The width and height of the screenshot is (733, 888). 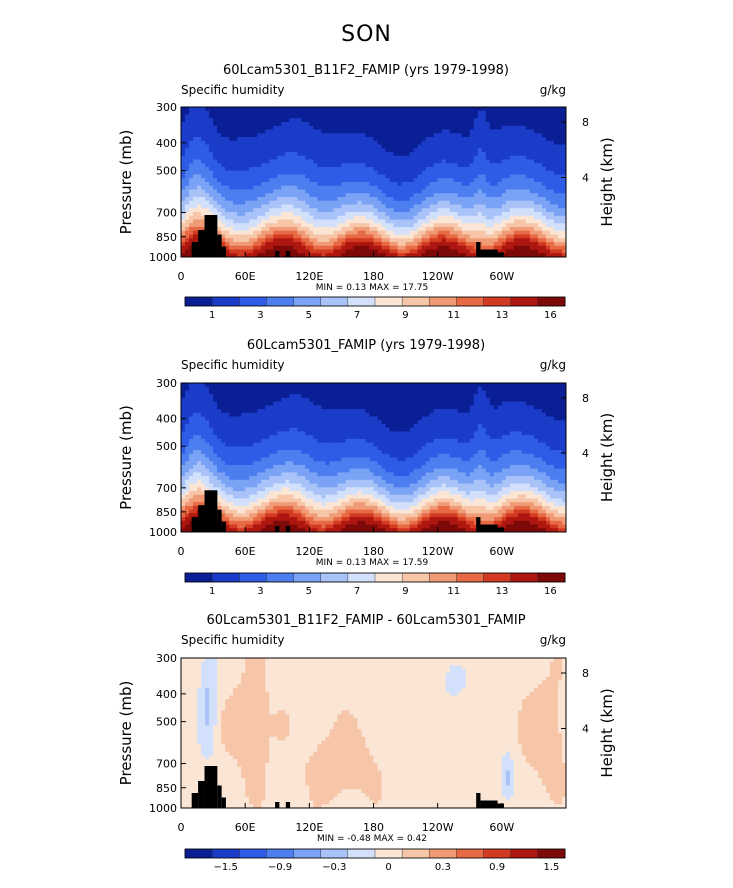 What do you see at coordinates (260, 315) in the screenshot?
I see `colorbar-label: 3` at bounding box center [260, 315].